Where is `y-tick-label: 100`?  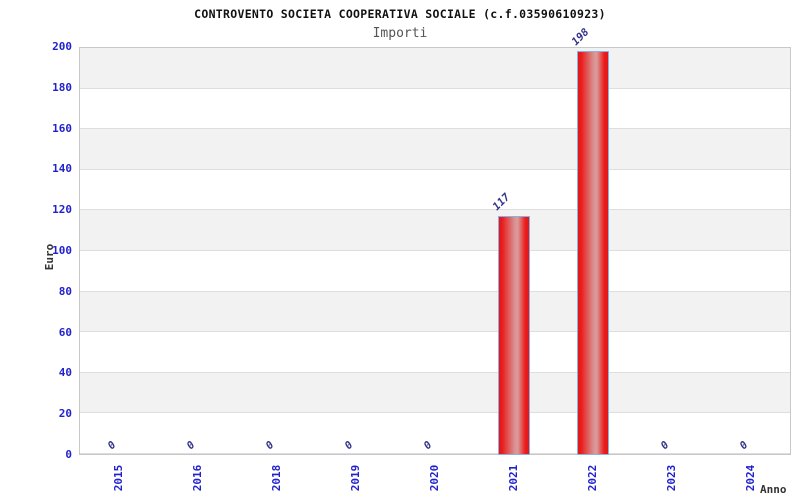 y-tick-label: 100 is located at coordinates (62, 250).